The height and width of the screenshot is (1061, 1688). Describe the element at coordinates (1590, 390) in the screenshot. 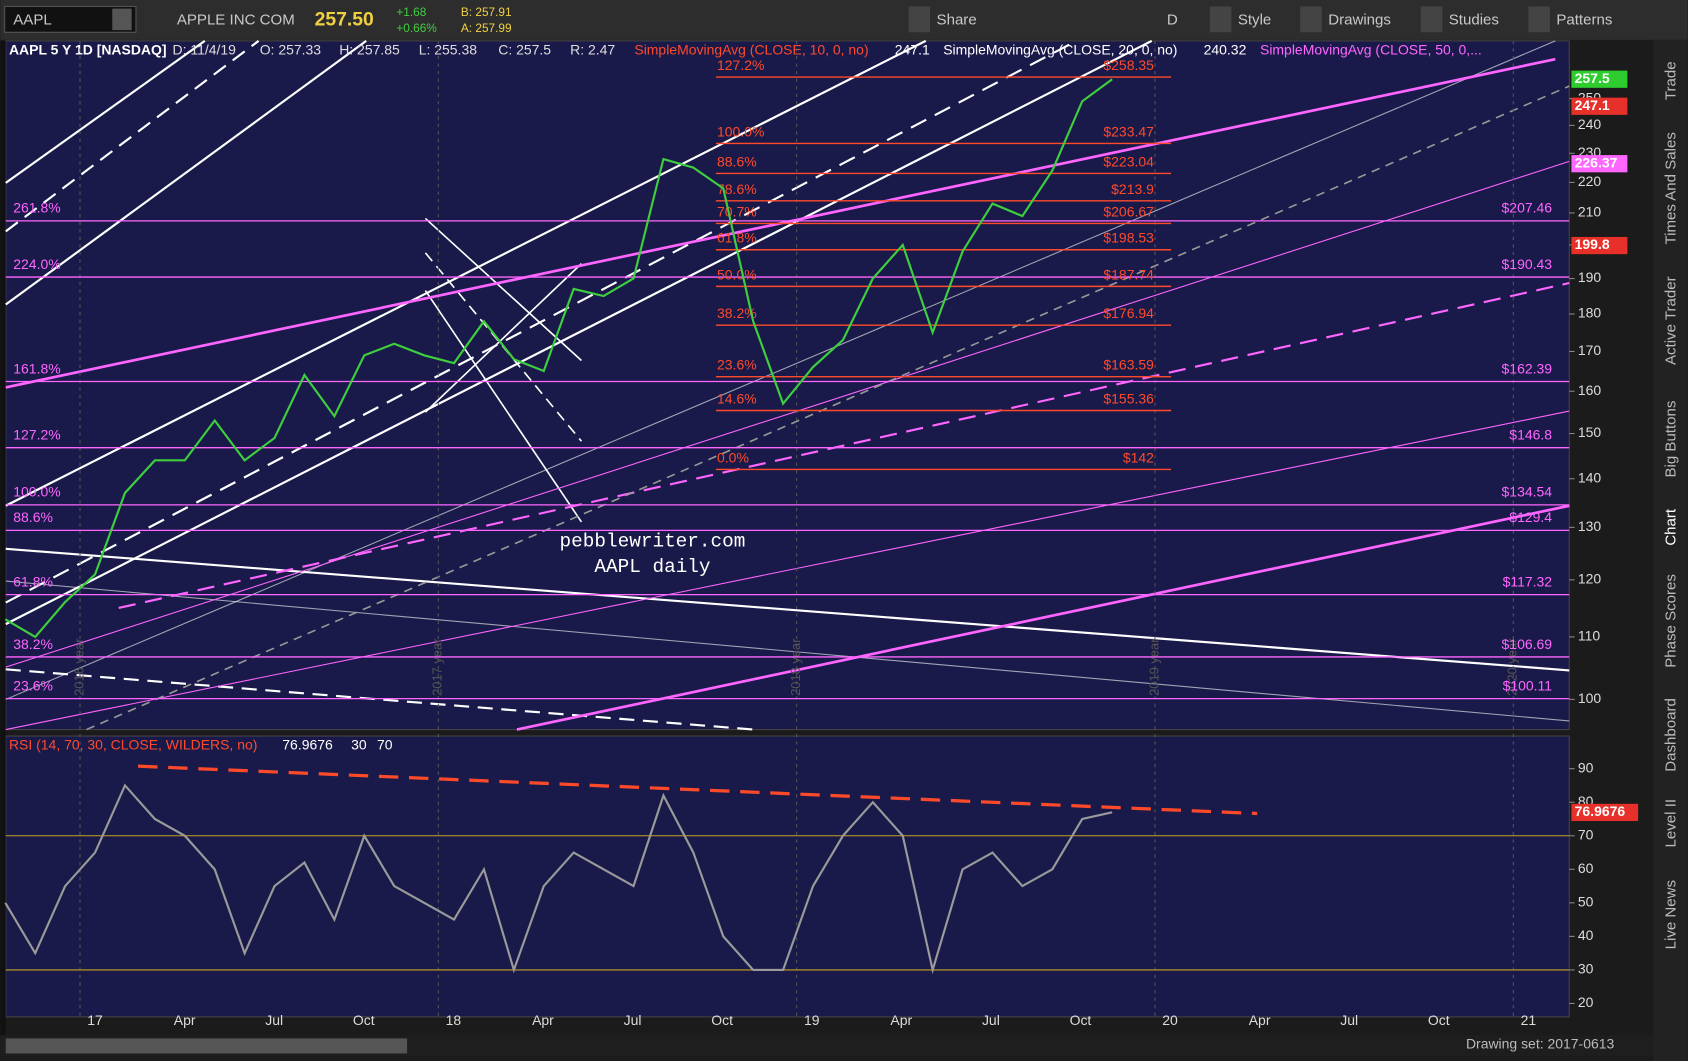

I see `y-tick-label: 160` at that location.